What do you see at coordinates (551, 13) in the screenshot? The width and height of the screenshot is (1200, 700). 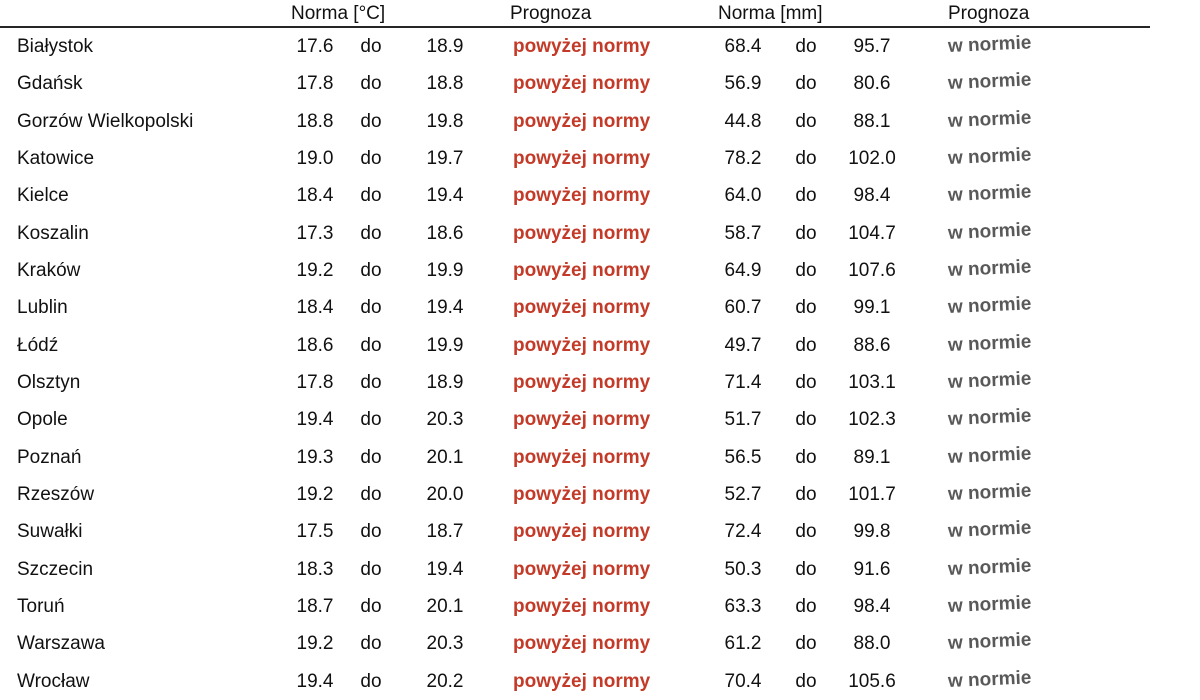 I see `header-temp-forecast: Prognoza` at bounding box center [551, 13].